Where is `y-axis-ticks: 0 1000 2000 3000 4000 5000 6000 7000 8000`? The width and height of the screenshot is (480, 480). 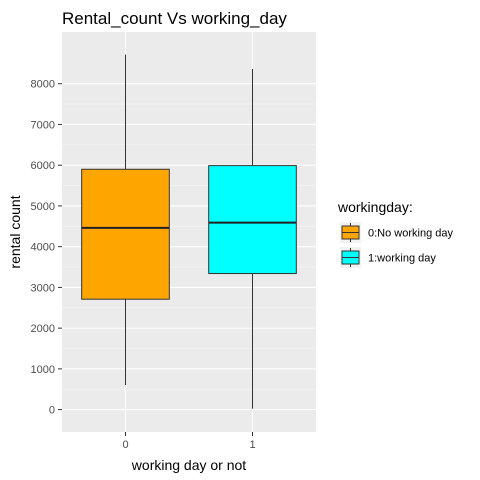 y-axis-ticks: 0 1000 2000 3000 4000 5000 6000 7000 8000 is located at coordinates (46, 248).